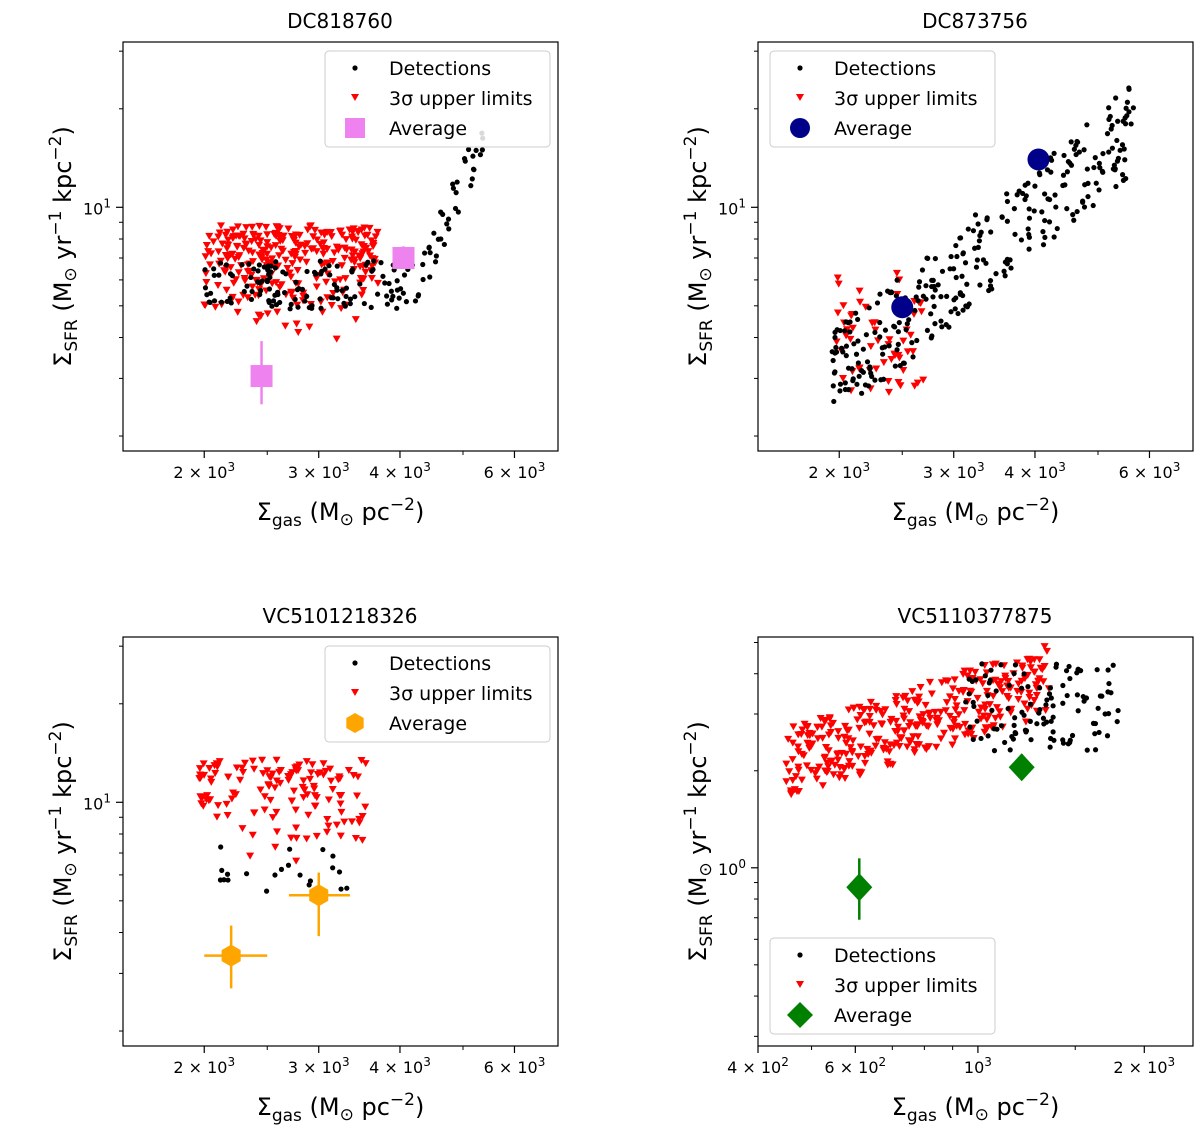 The width and height of the screenshot is (1200, 1137). Describe the element at coordinates (287, 521) in the screenshot. I see `x-axis-subscript: gas` at that location.